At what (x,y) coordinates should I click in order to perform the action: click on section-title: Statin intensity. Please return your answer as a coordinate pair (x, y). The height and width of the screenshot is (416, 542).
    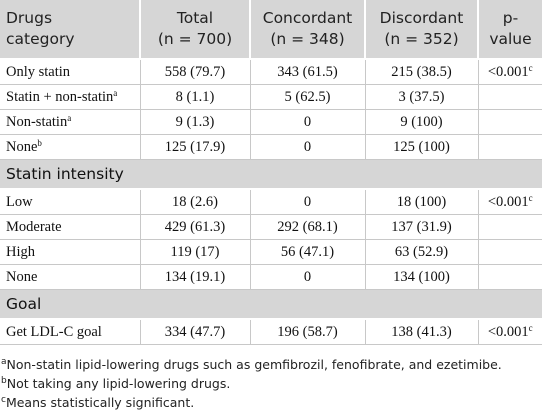
    Looking at the image, I should click on (271, 174).